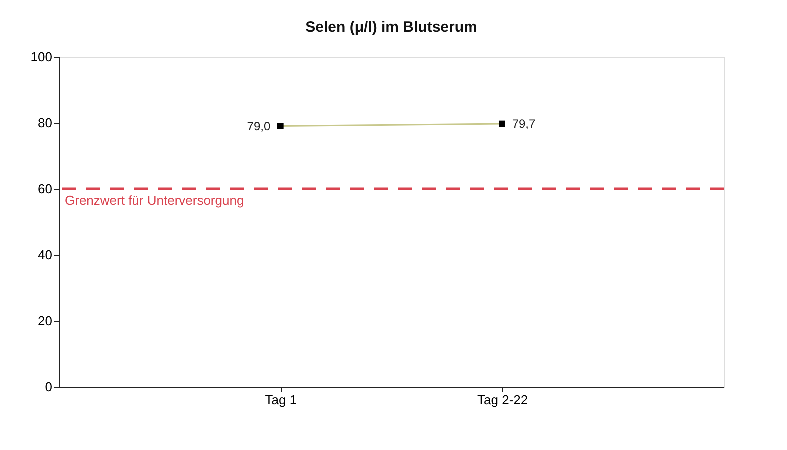  Describe the element at coordinates (45, 255) in the screenshot. I see `y-tick-label: 40` at that location.